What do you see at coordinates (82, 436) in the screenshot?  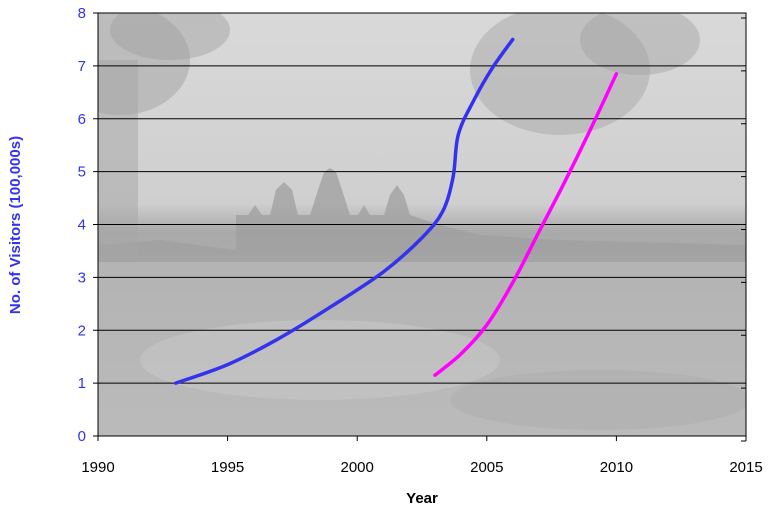 I see `y-tick-label: 0` at bounding box center [82, 436].